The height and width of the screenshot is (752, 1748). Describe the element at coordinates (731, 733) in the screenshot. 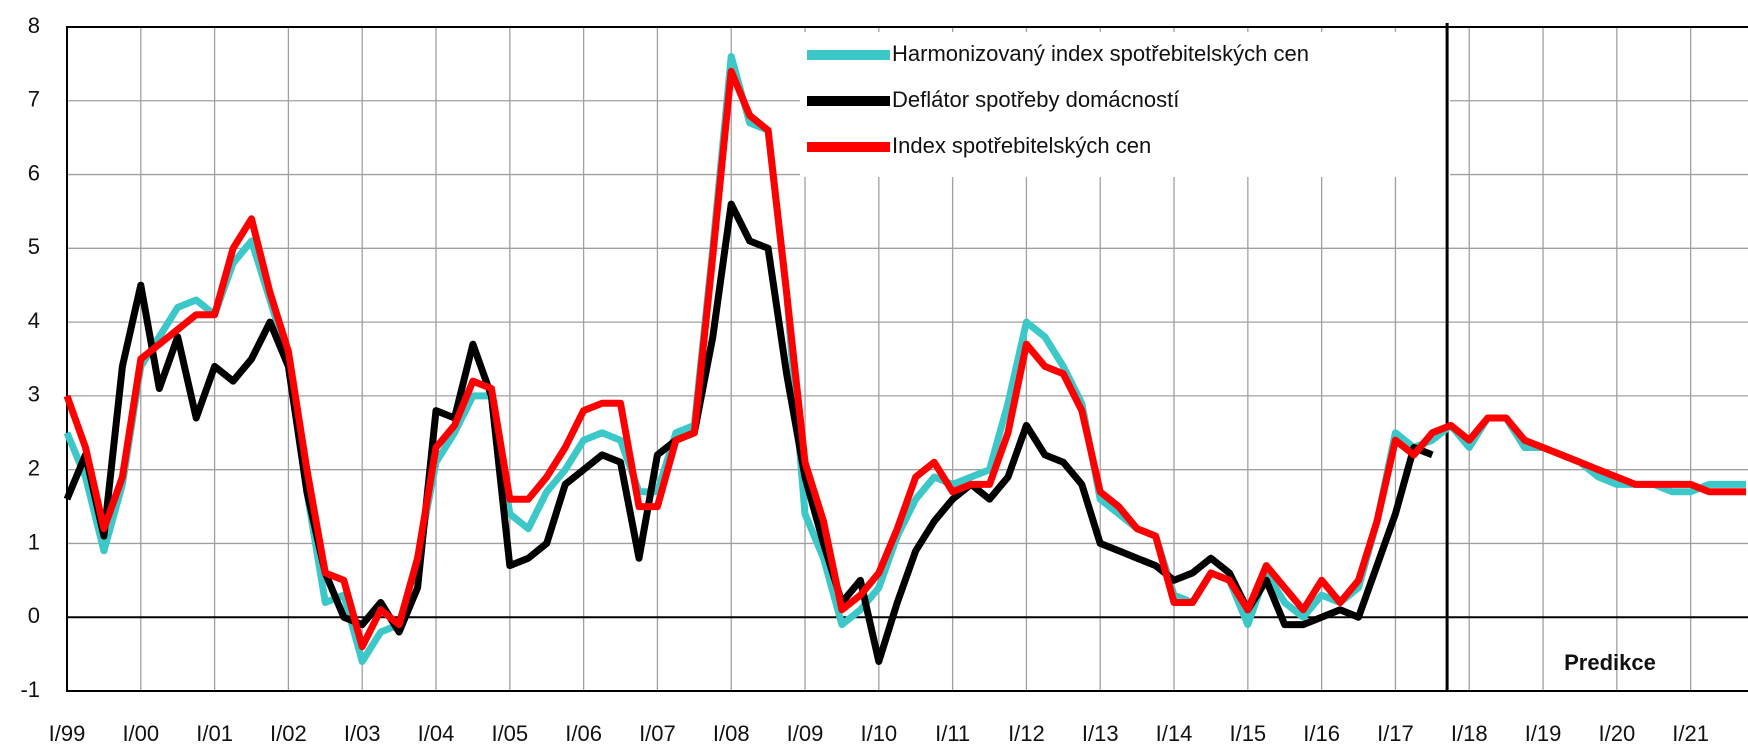

I see `x-tick-label: I/08` at that location.